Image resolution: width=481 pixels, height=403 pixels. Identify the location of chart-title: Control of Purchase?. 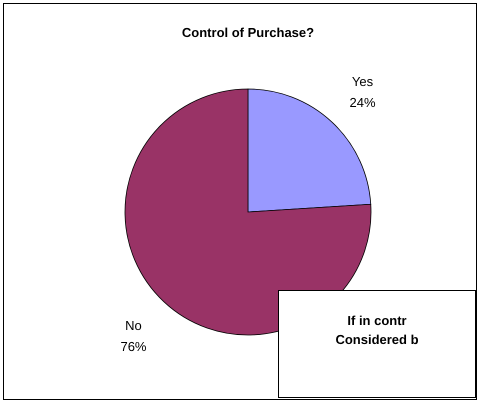
(248, 32).